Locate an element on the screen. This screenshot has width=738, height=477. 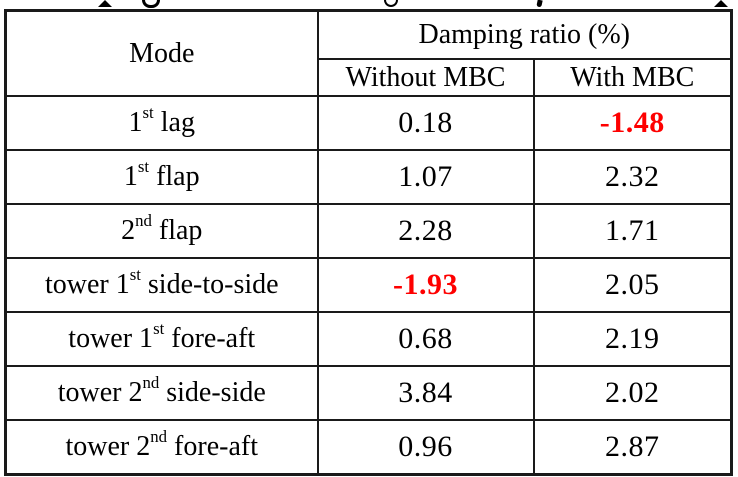
mode-cell: 1st flap is located at coordinates (161, 177).